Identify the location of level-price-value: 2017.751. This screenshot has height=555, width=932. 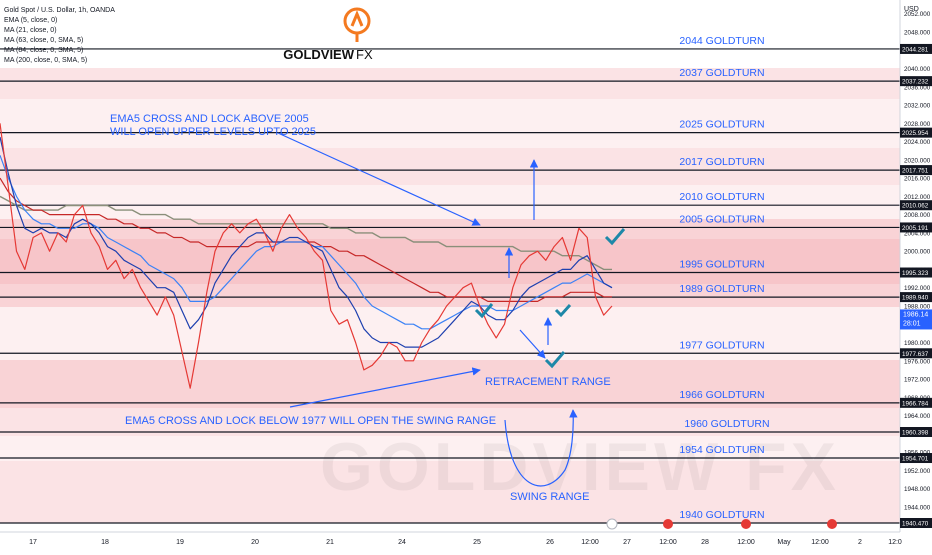
(915, 171).